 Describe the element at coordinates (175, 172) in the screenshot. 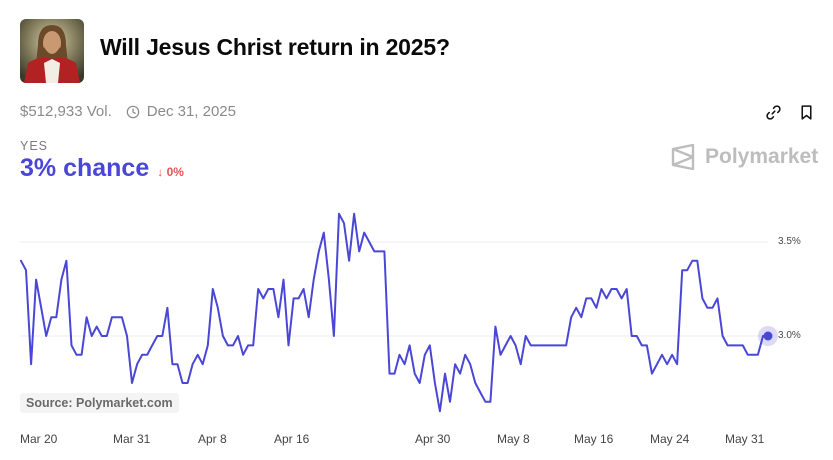

I see `delta-text: 0%` at that location.